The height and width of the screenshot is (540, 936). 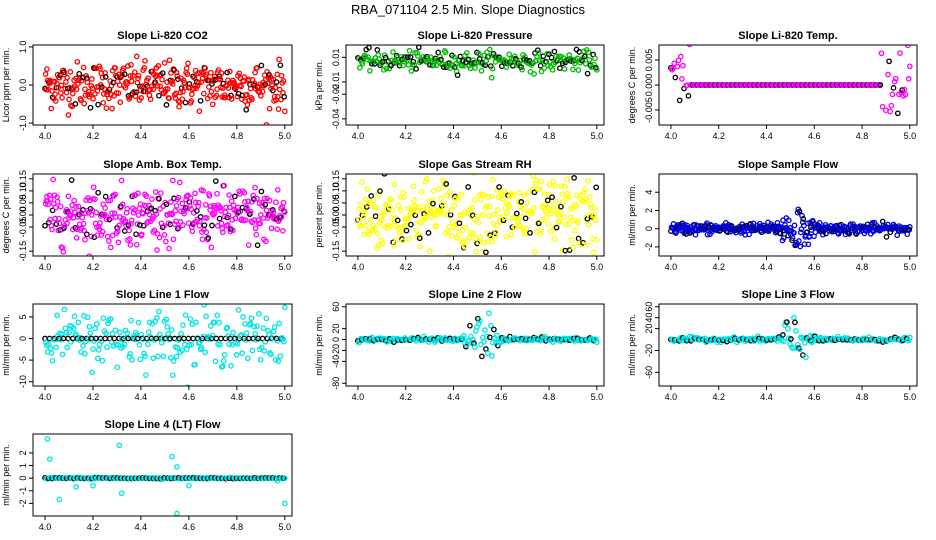 I want to click on x-tick-label: 4.4, so click(x=141, y=397).